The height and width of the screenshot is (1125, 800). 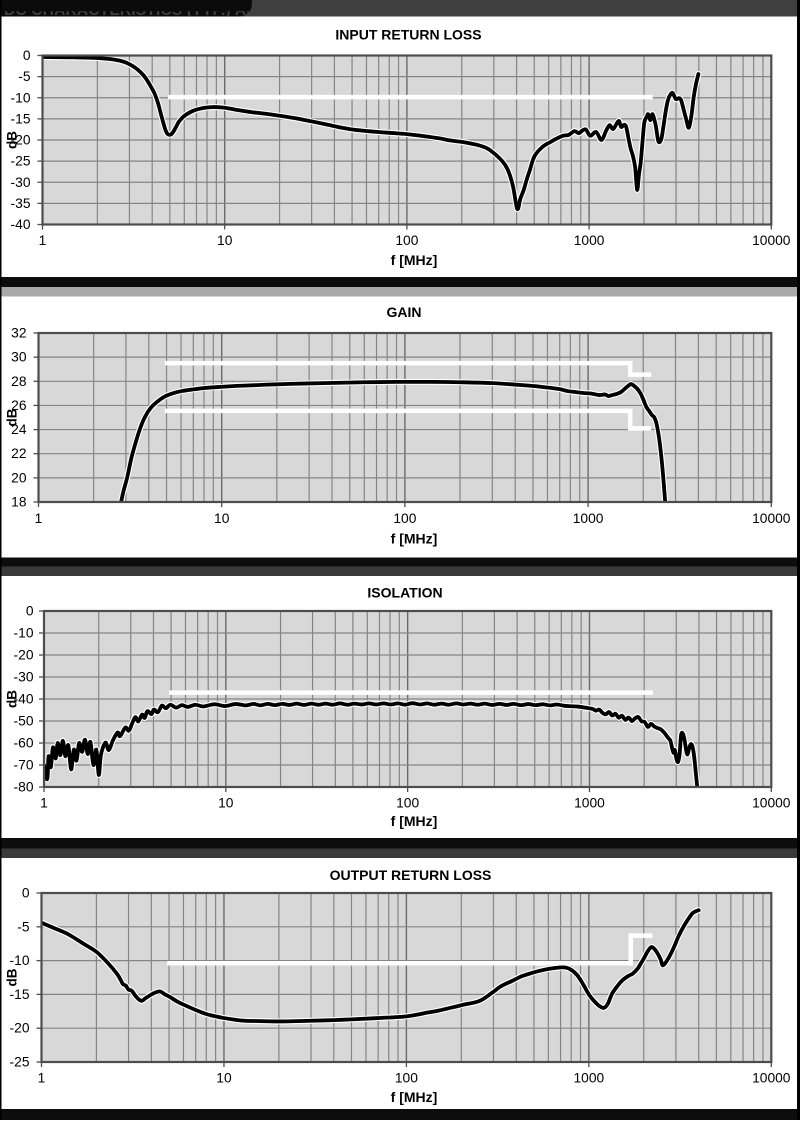 What do you see at coordinates (19, 357) in the screenshot?
I see `svg-text: 30` at bounding box center [19, 357].